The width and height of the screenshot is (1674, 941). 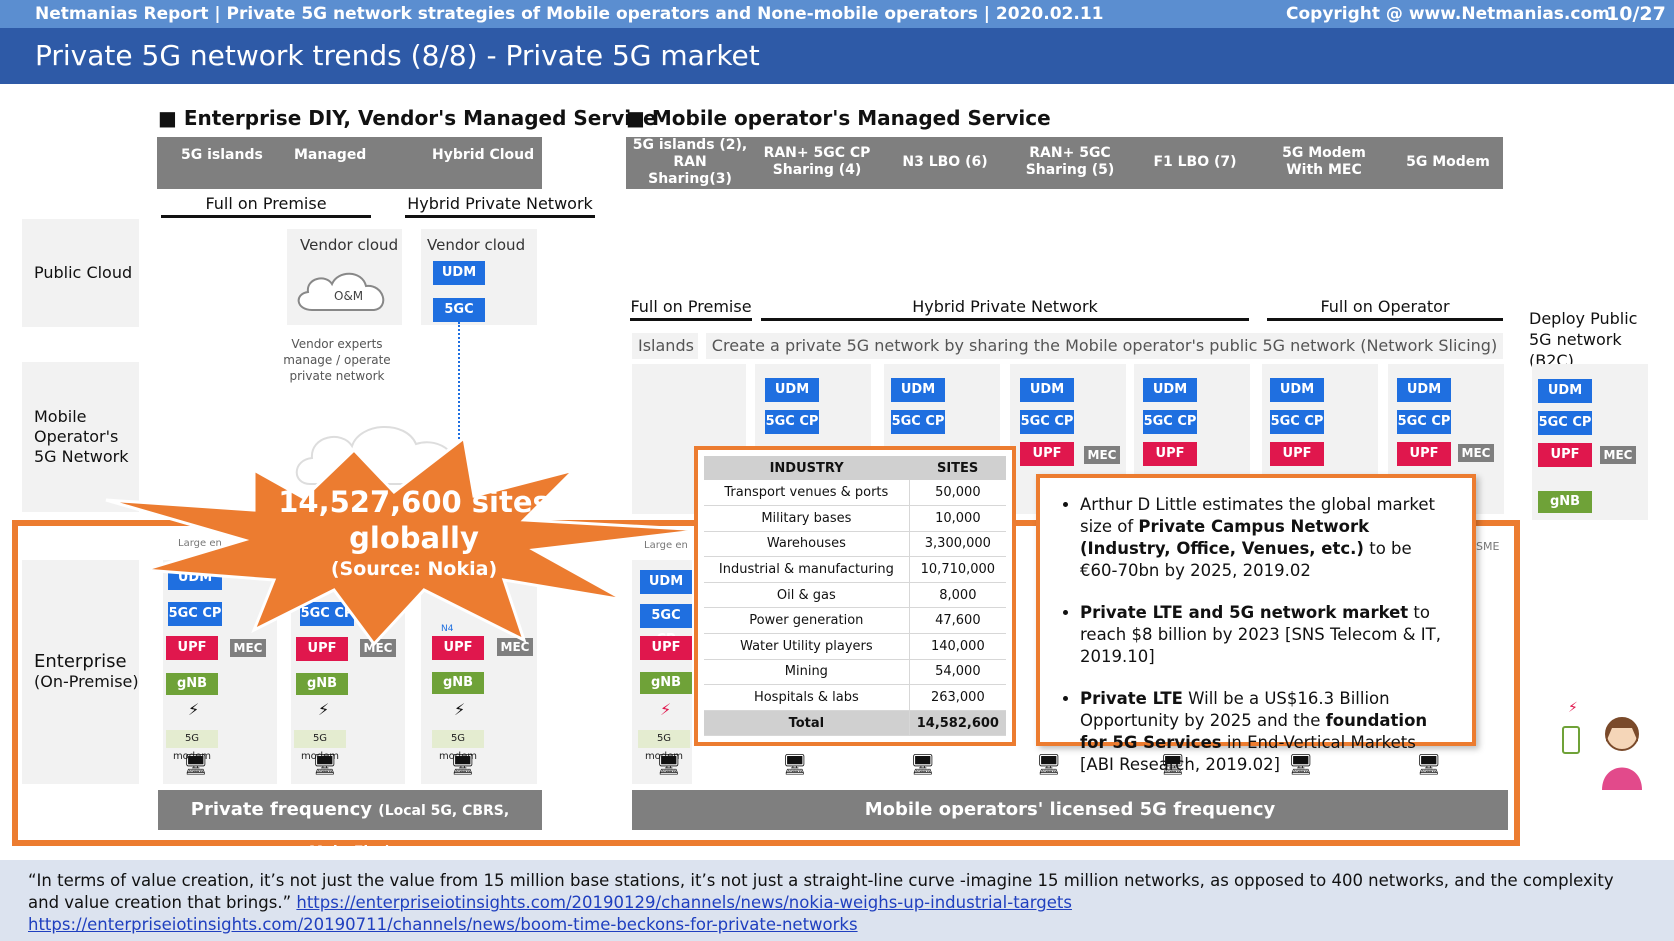 What do you see at coordinates (855, 723) in the screenshot?
I see `table-total-row: Total 14,582,600` at bounding box center [855, 723].